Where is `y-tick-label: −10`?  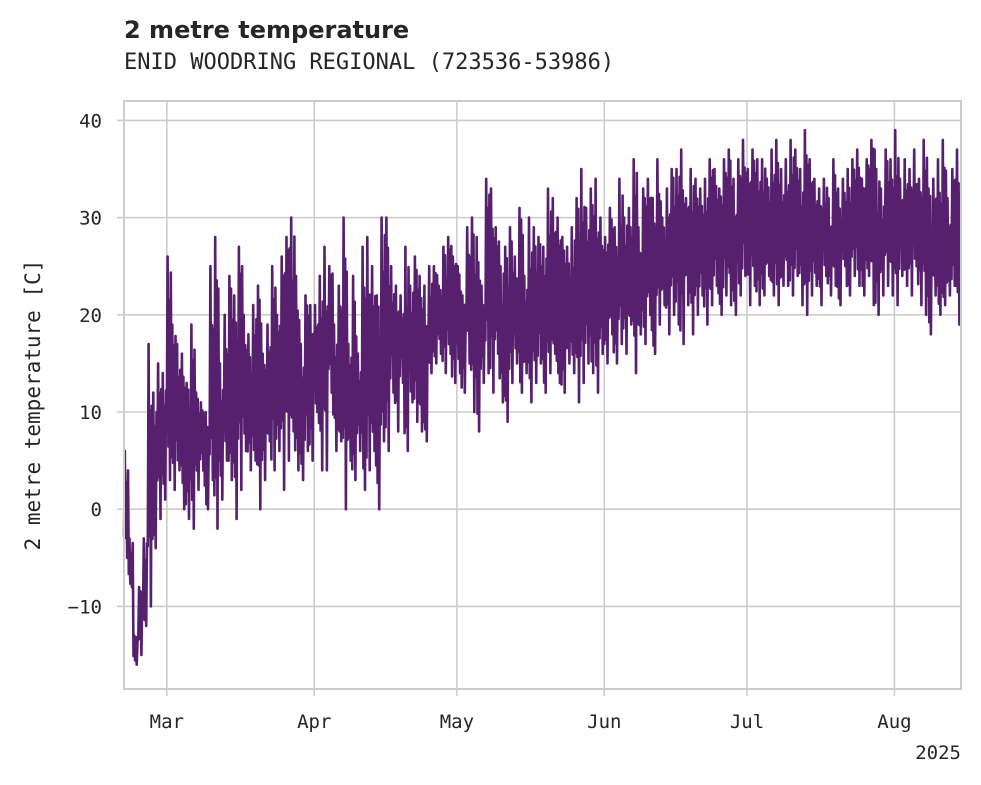 y-tick-label: −10 is located at coordinates (85, 607).